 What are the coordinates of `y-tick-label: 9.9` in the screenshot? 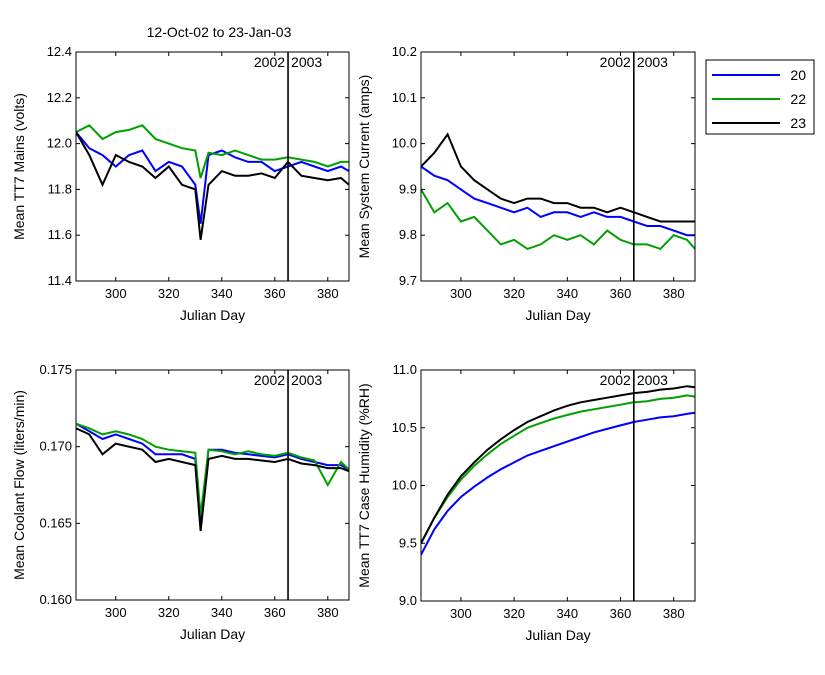 It's located at (408, 188).